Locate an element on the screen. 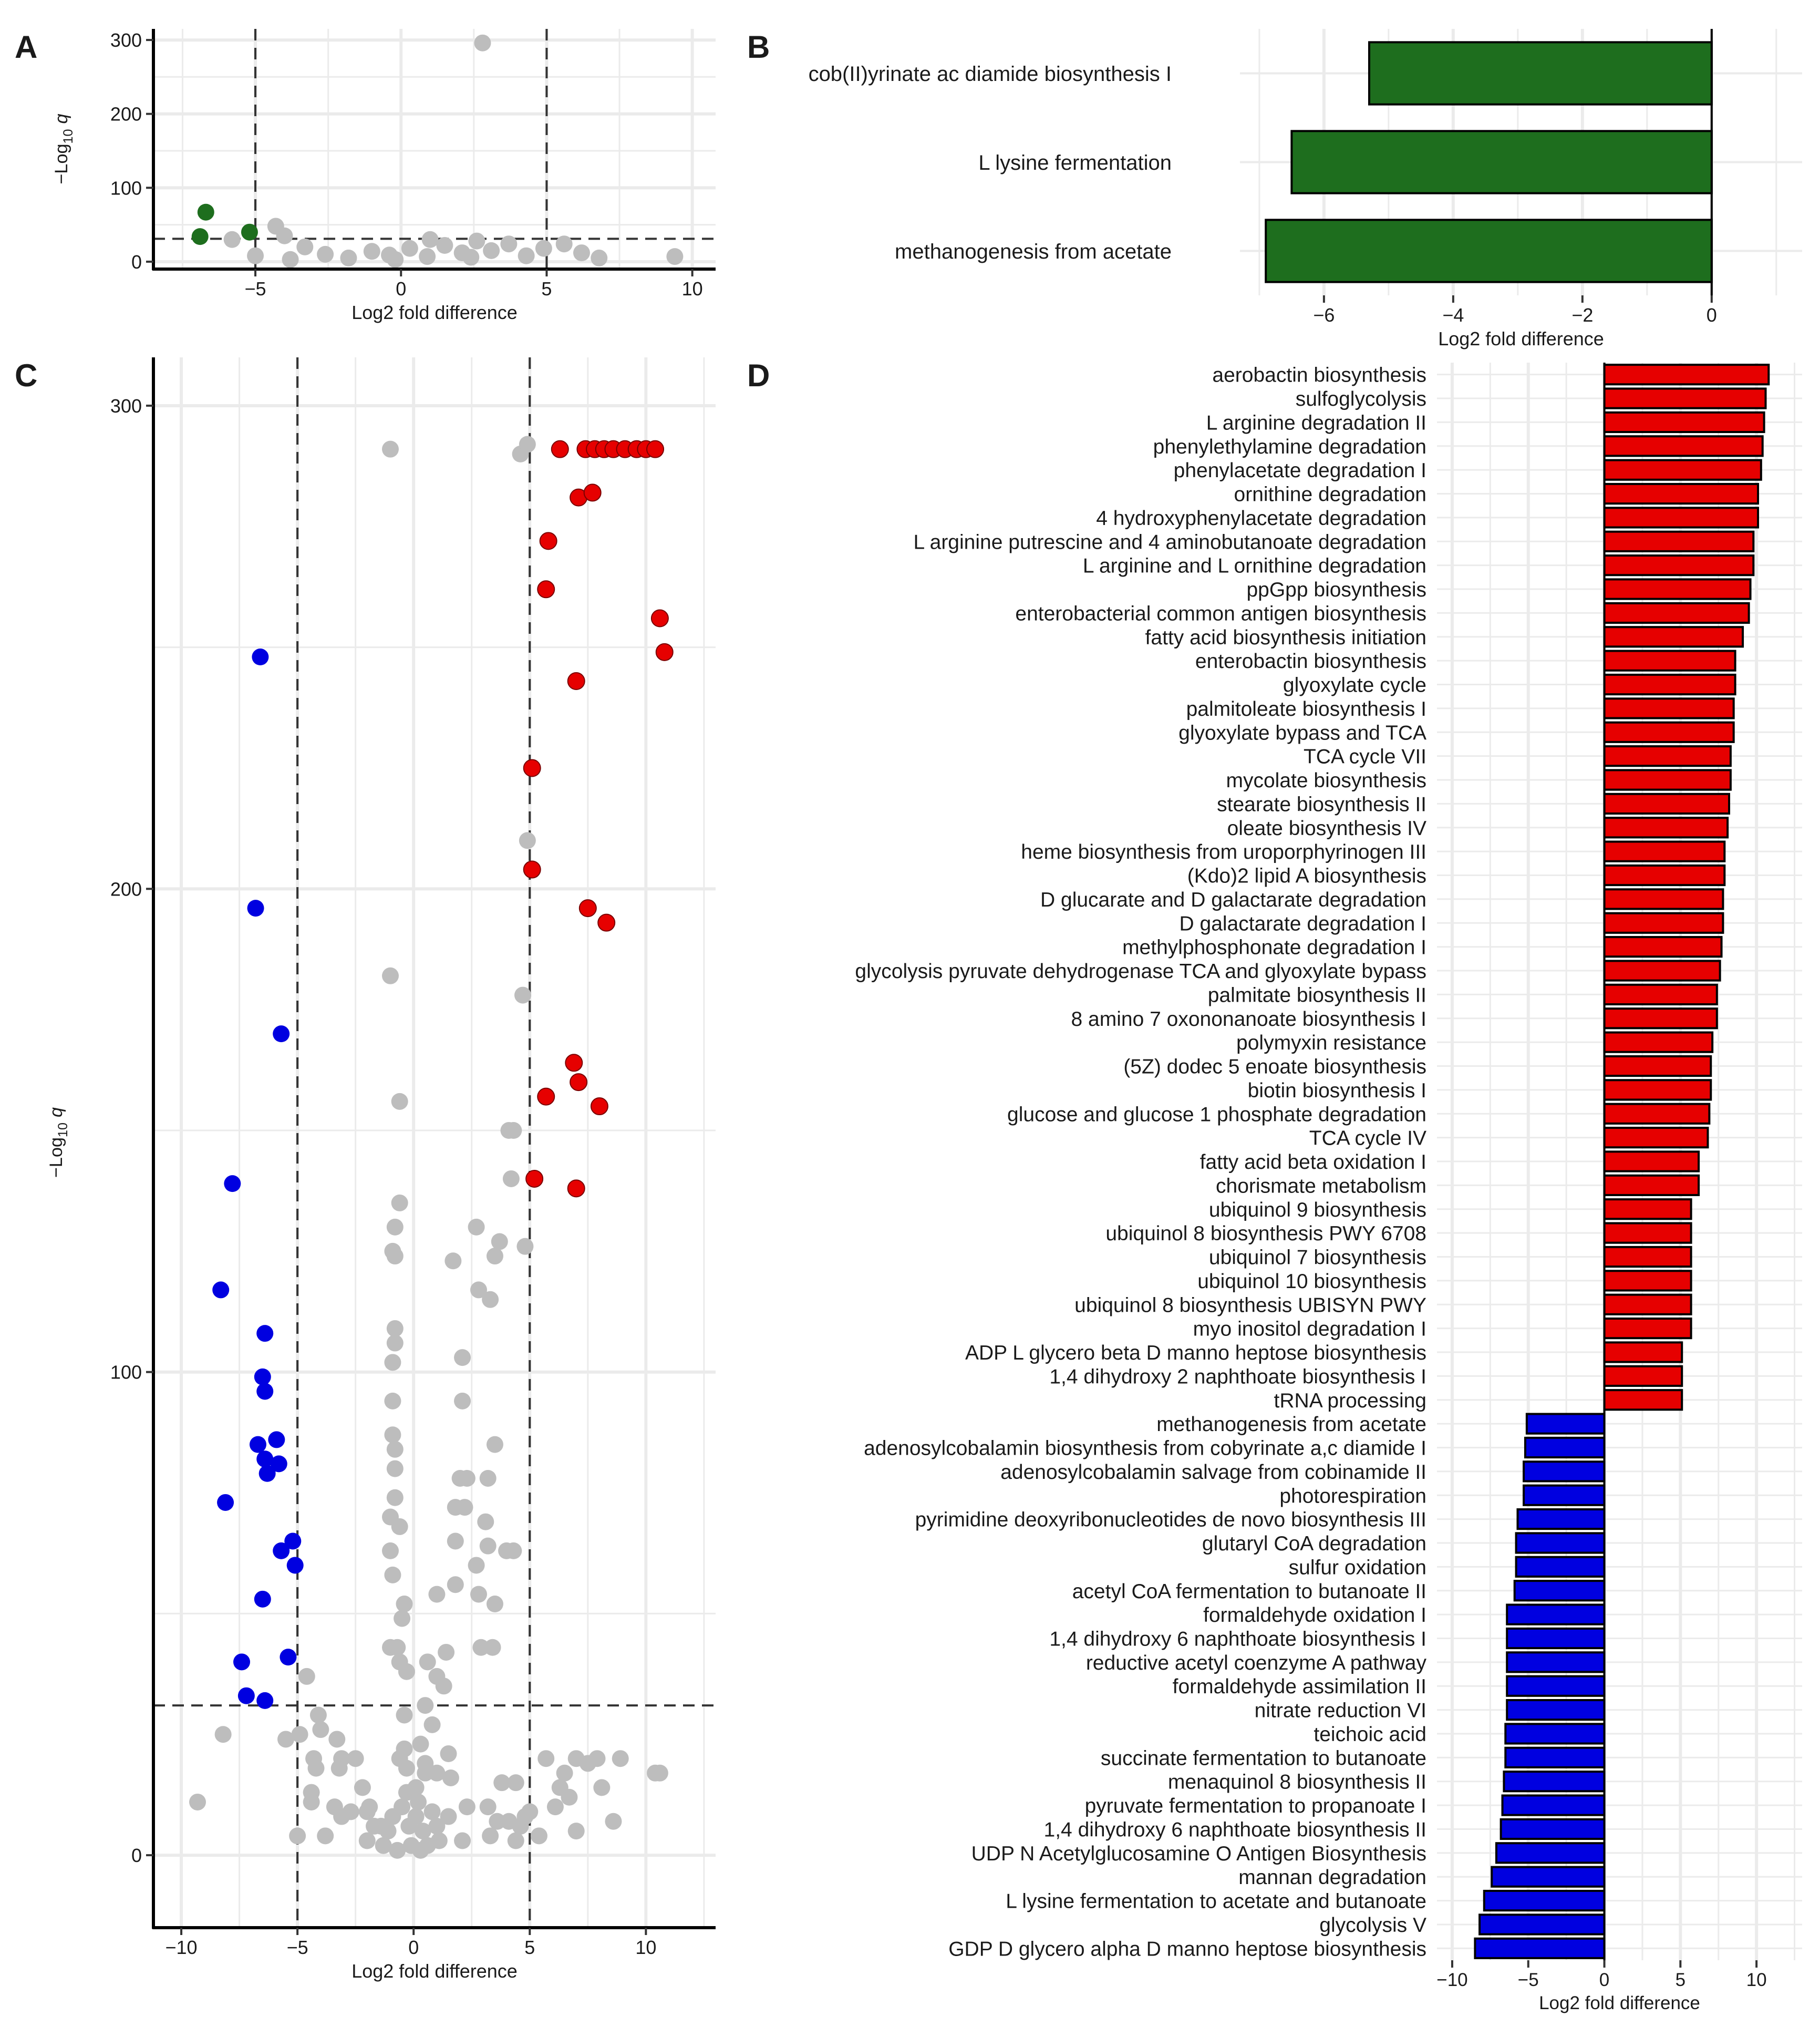  category-label: ornithine degradation is located at coordinates (1330, 494).